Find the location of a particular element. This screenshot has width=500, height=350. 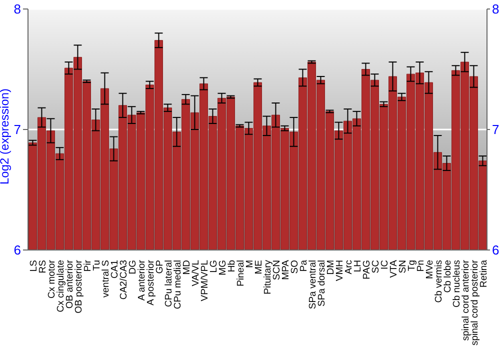

x-tick-label: LS is located at coordinates (34, 266).